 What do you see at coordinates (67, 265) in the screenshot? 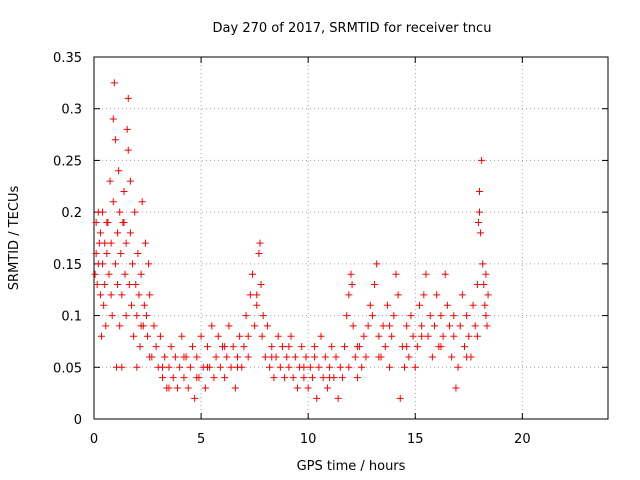
I see `y-tick-label: 0.15` at bounding box center [67, 265].